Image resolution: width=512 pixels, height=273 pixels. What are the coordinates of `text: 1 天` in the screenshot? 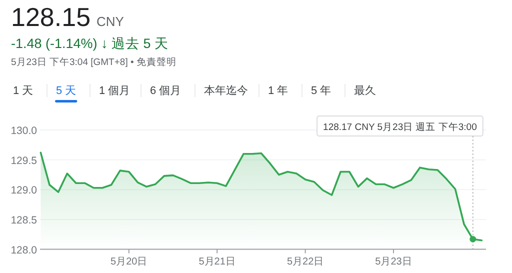 It's located at (23, 91).